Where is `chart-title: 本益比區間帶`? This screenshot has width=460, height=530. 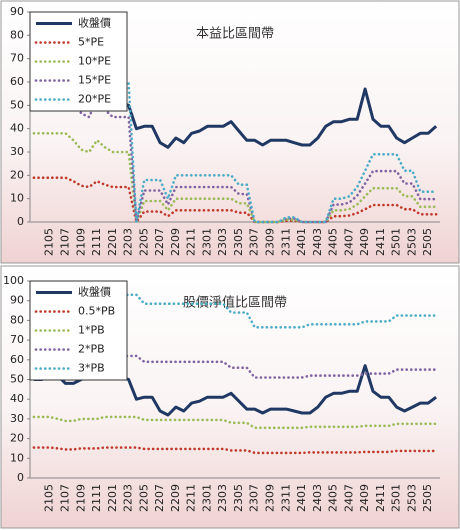
chart-title: 本益比區間帶 is located at coordinates (235, 34).